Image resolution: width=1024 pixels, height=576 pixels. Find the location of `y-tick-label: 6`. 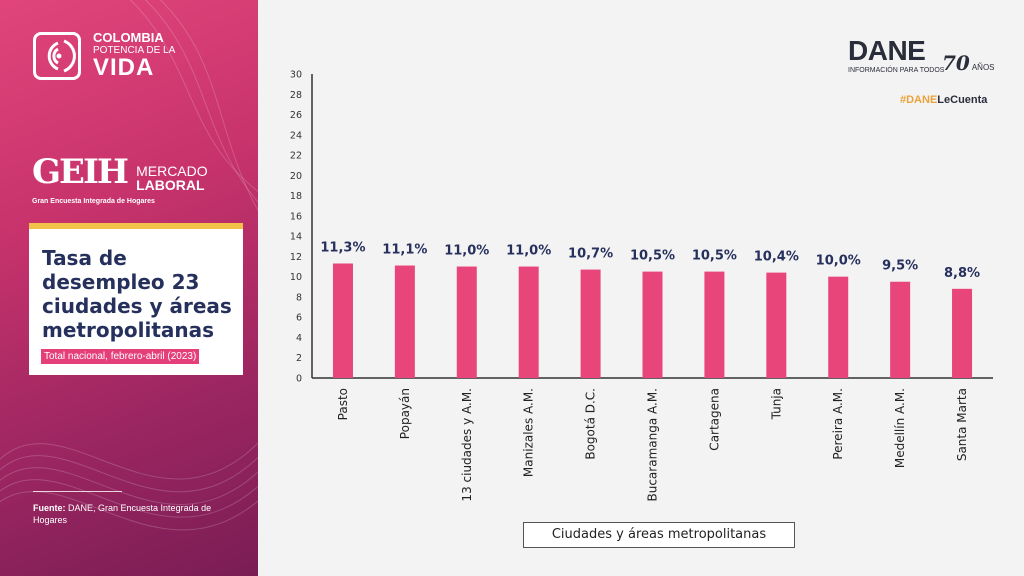

y-tick-label: 6 is located at coordinates (299, 318).